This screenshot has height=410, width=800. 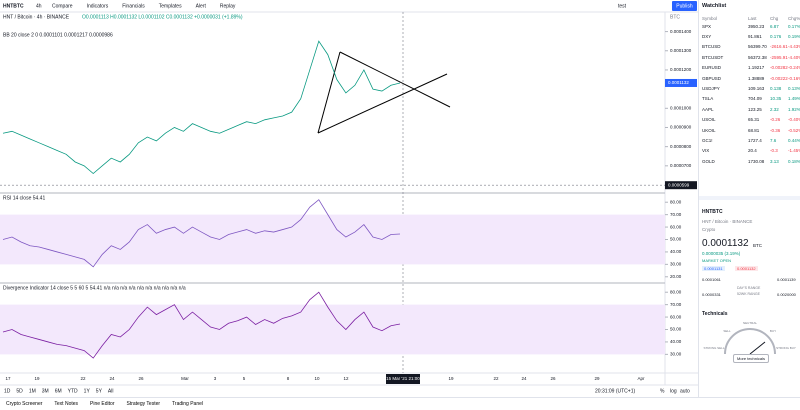 What do you see at coordinates (382, 103) in the screenshot?
I see `trend-line` at bounding box center [382, 103].